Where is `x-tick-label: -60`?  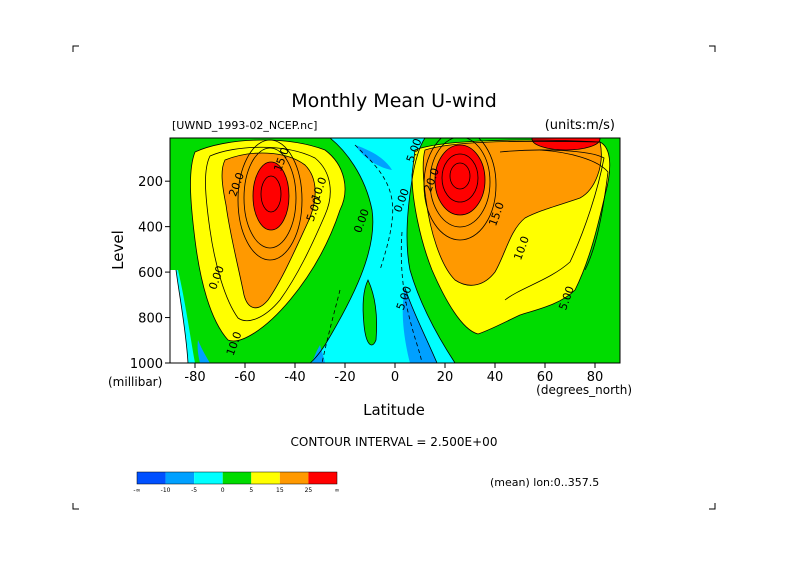
x-tick-label: -60 is located at coordinates (244, 377).